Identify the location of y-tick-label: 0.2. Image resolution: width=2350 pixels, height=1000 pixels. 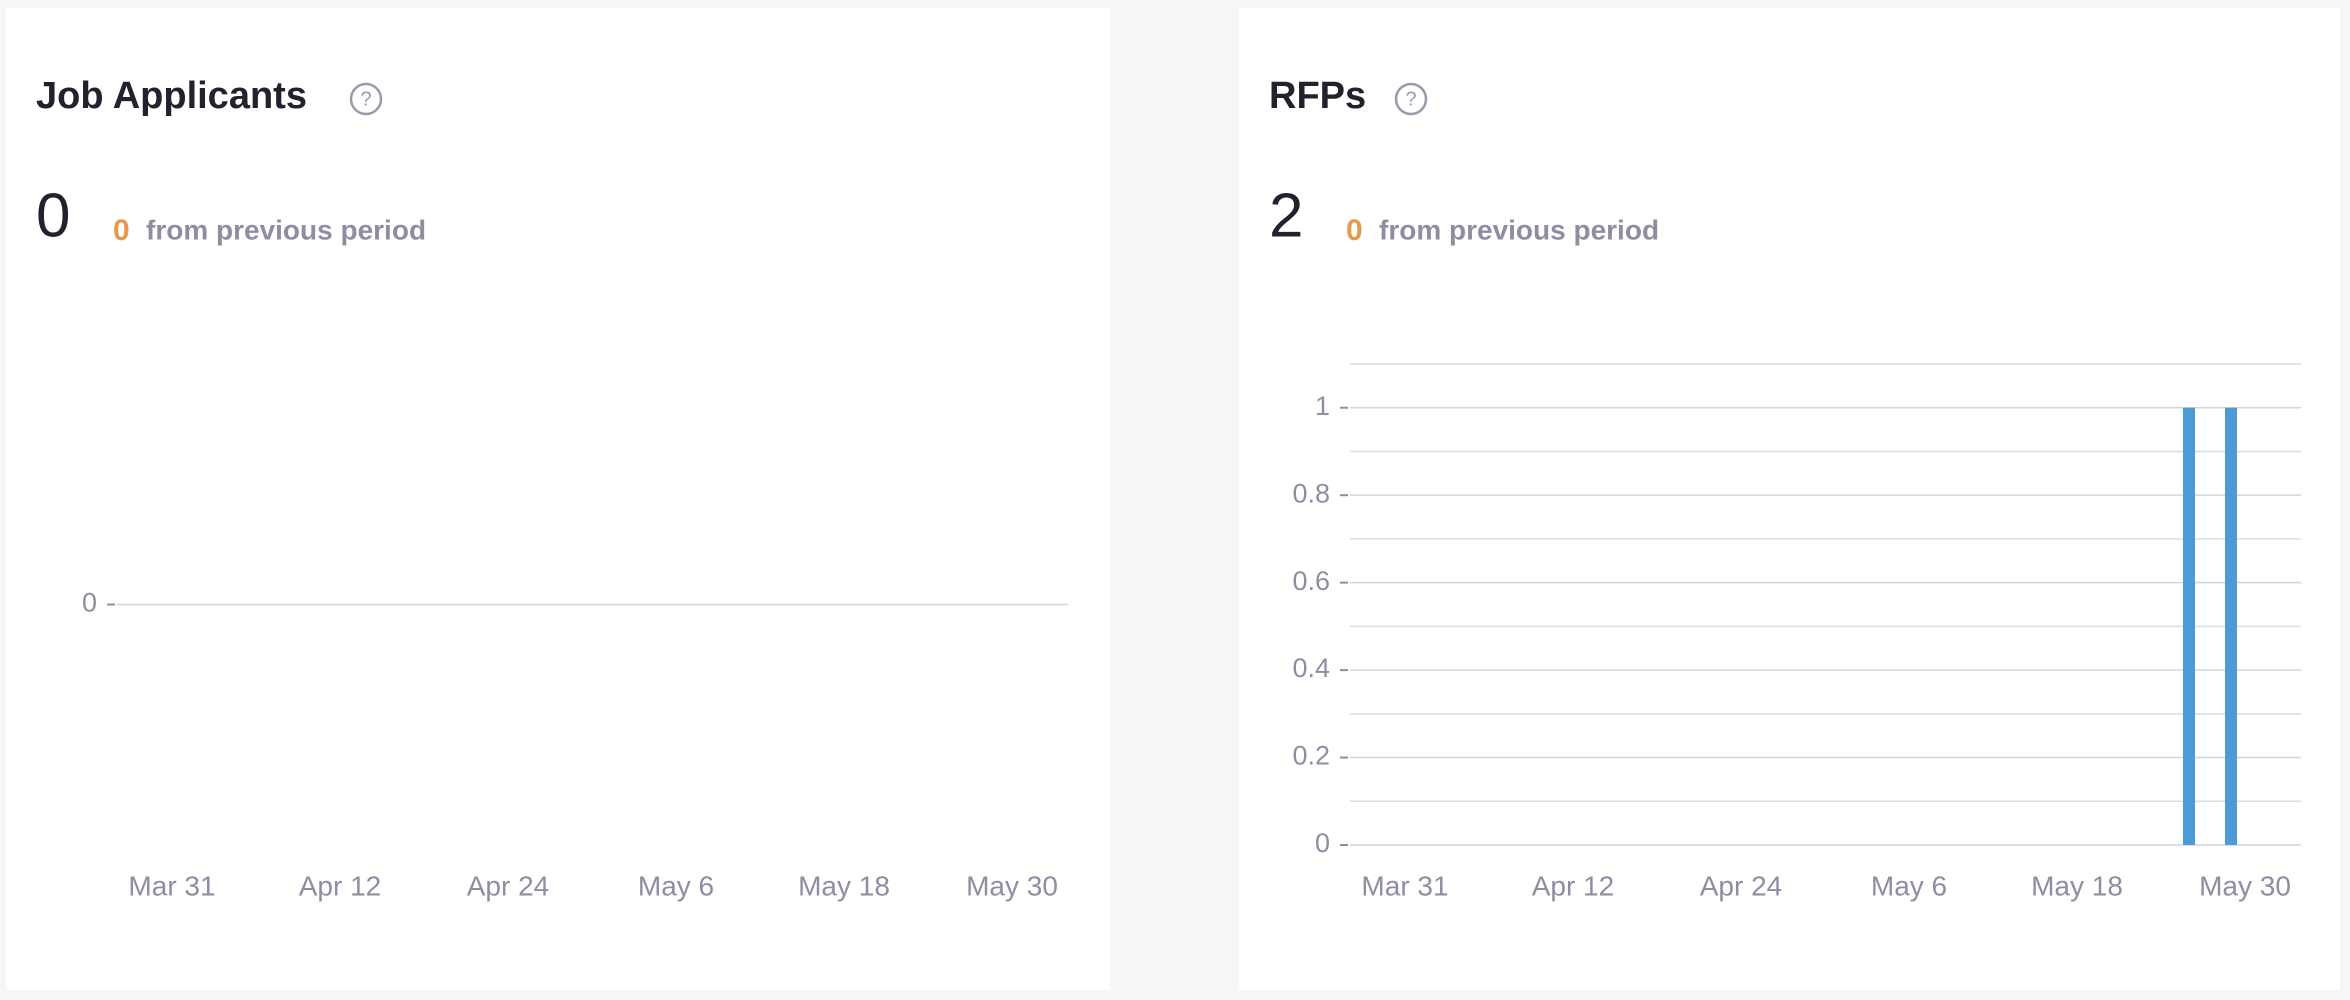
(1311, 756).